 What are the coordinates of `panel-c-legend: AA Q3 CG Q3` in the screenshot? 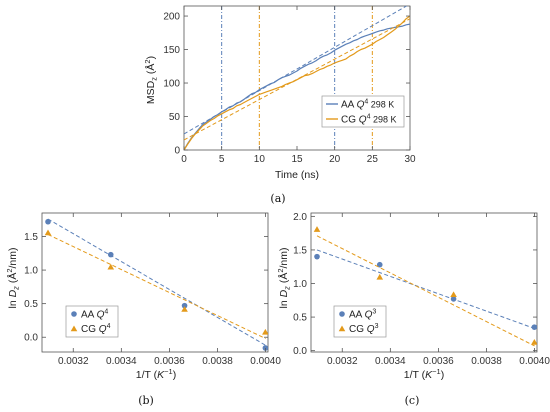 It's located at (360, 321).